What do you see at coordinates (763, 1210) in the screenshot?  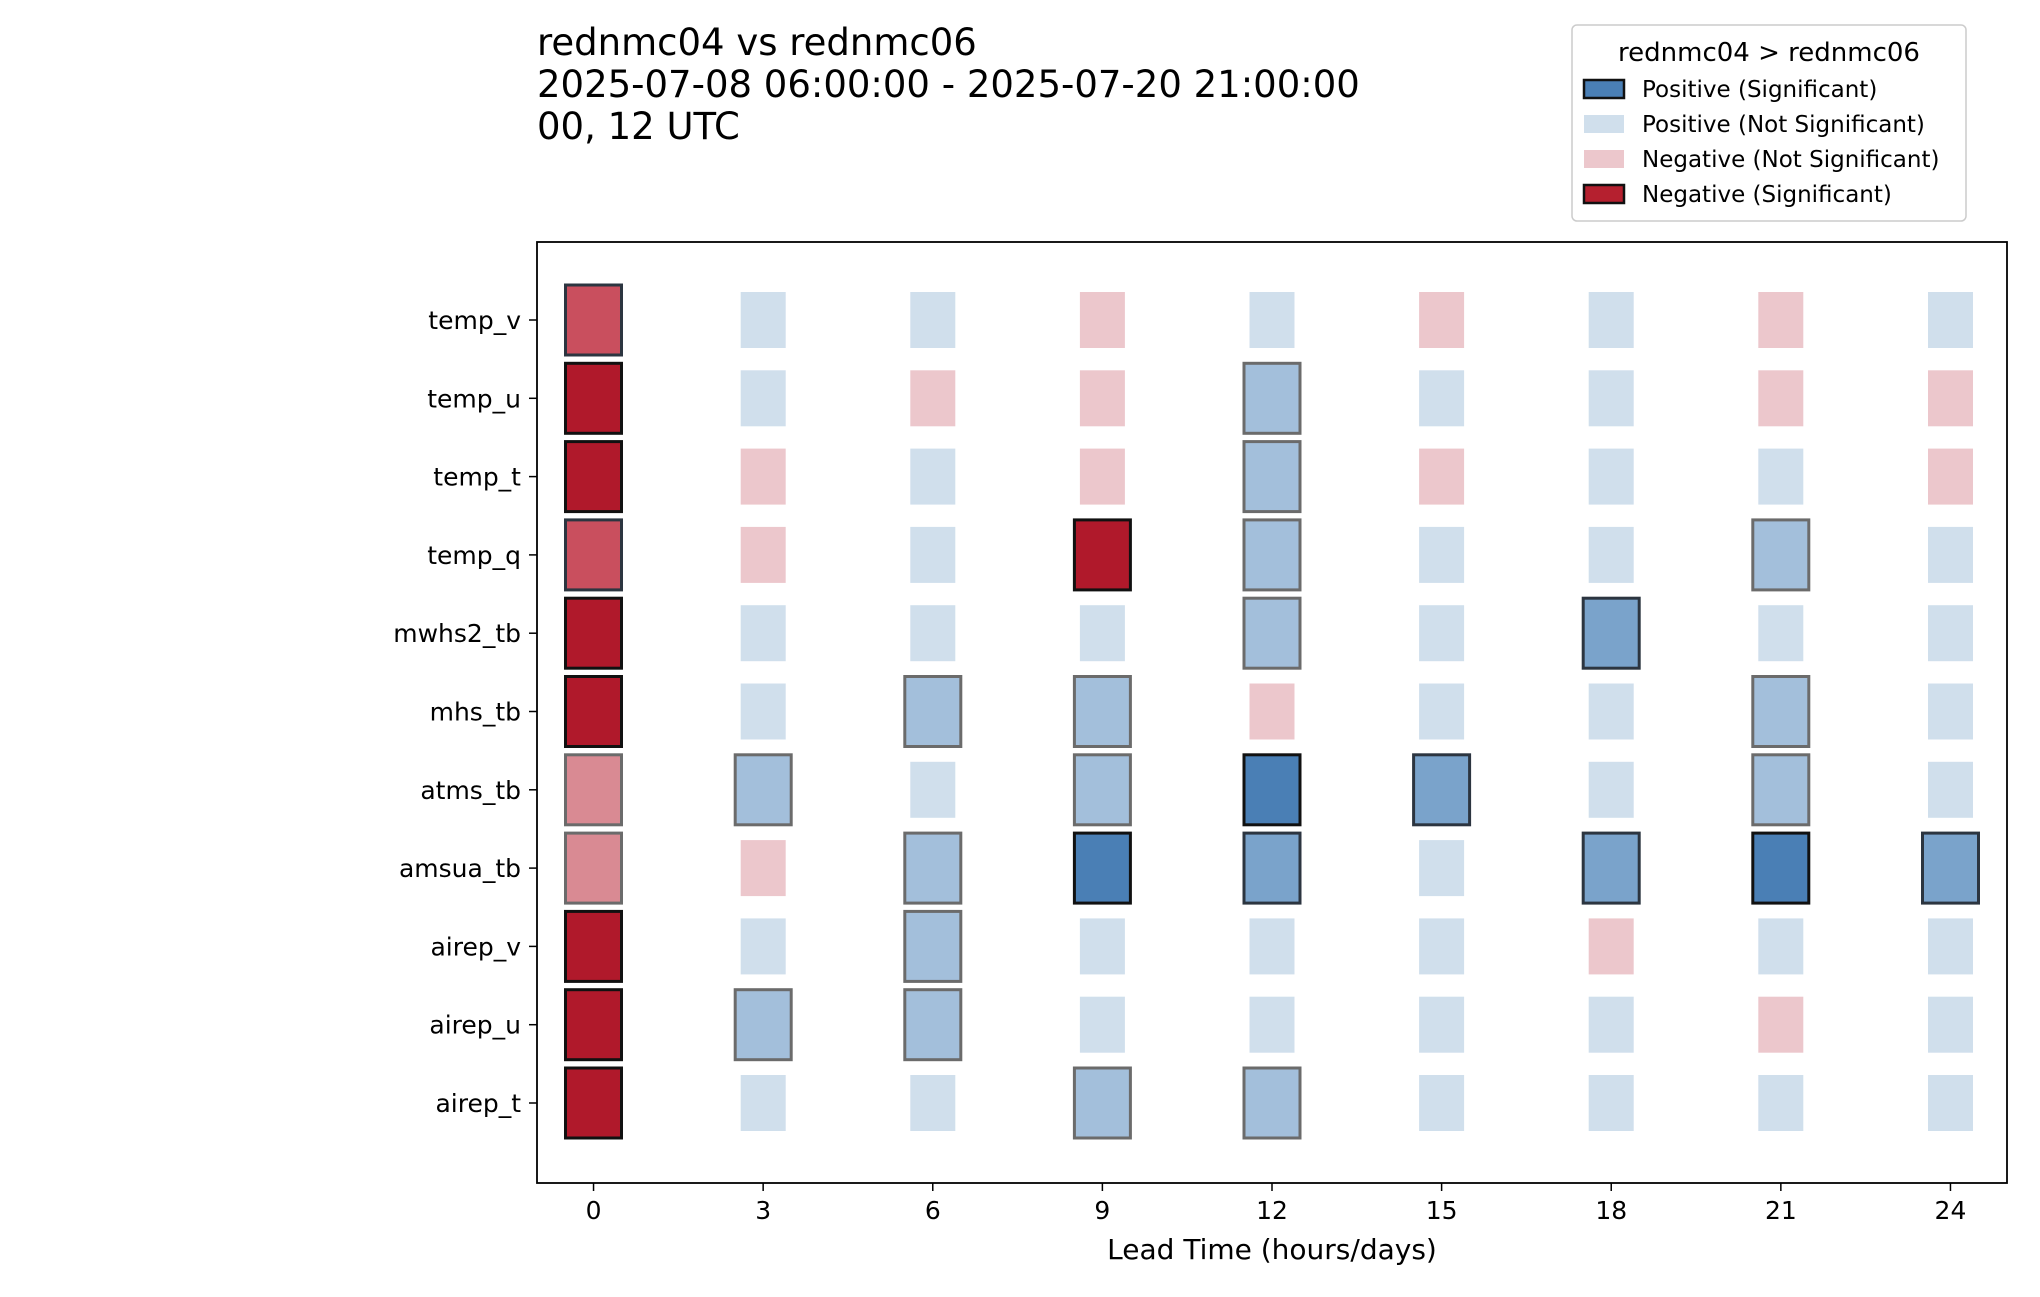 I see `x-tick-label-3: 3` at bounding box center [763, 1210].